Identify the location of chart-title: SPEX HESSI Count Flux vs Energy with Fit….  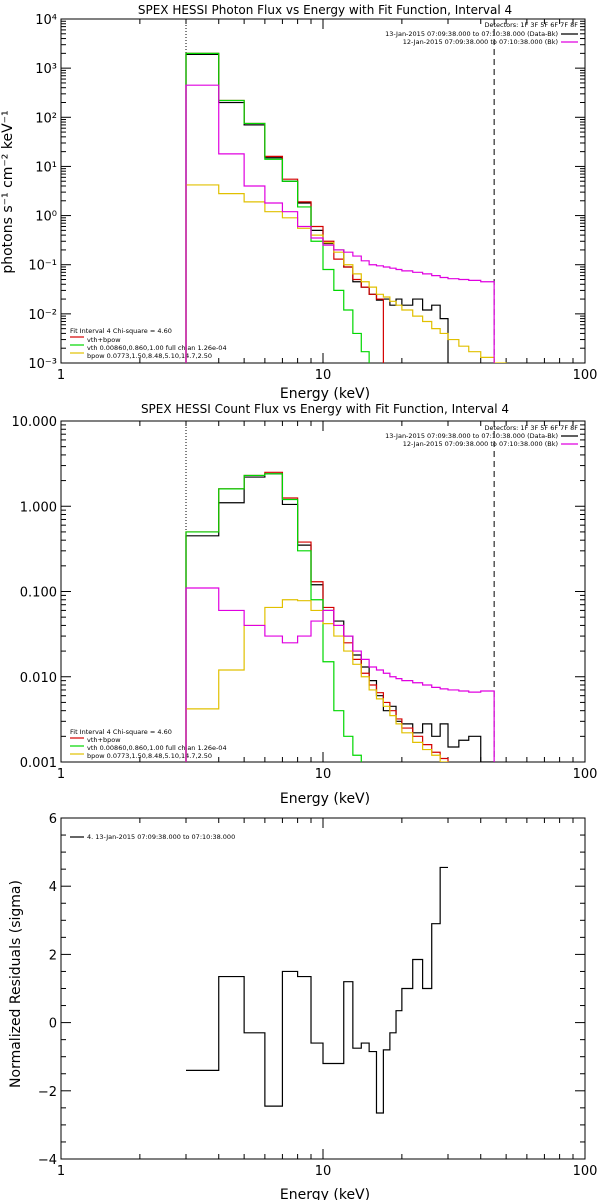
(325, 409).